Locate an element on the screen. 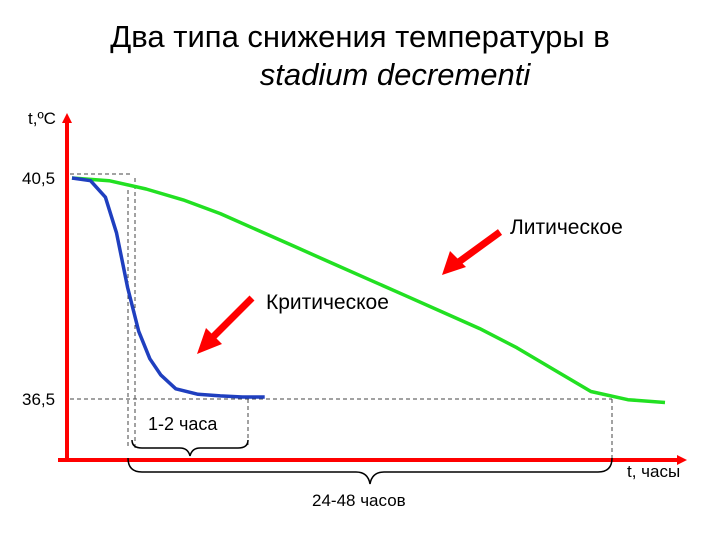  label-long-interval: 24-48 часов is located at coordinates (359, 500).